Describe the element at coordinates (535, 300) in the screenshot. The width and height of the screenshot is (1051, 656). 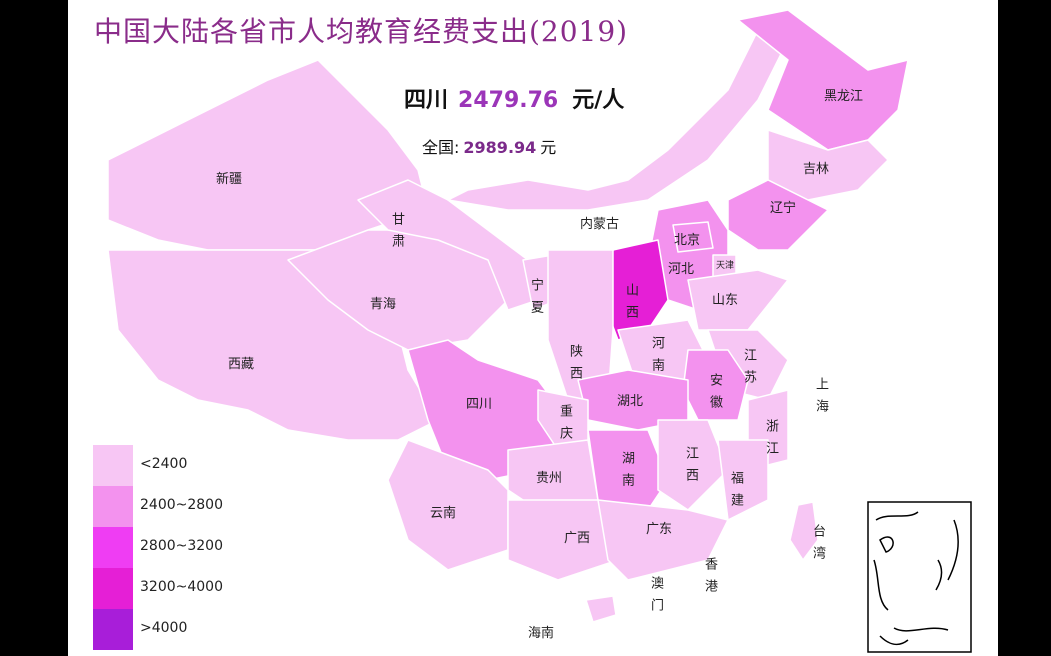
I see `label-ningxia: 宁夏` at that location.